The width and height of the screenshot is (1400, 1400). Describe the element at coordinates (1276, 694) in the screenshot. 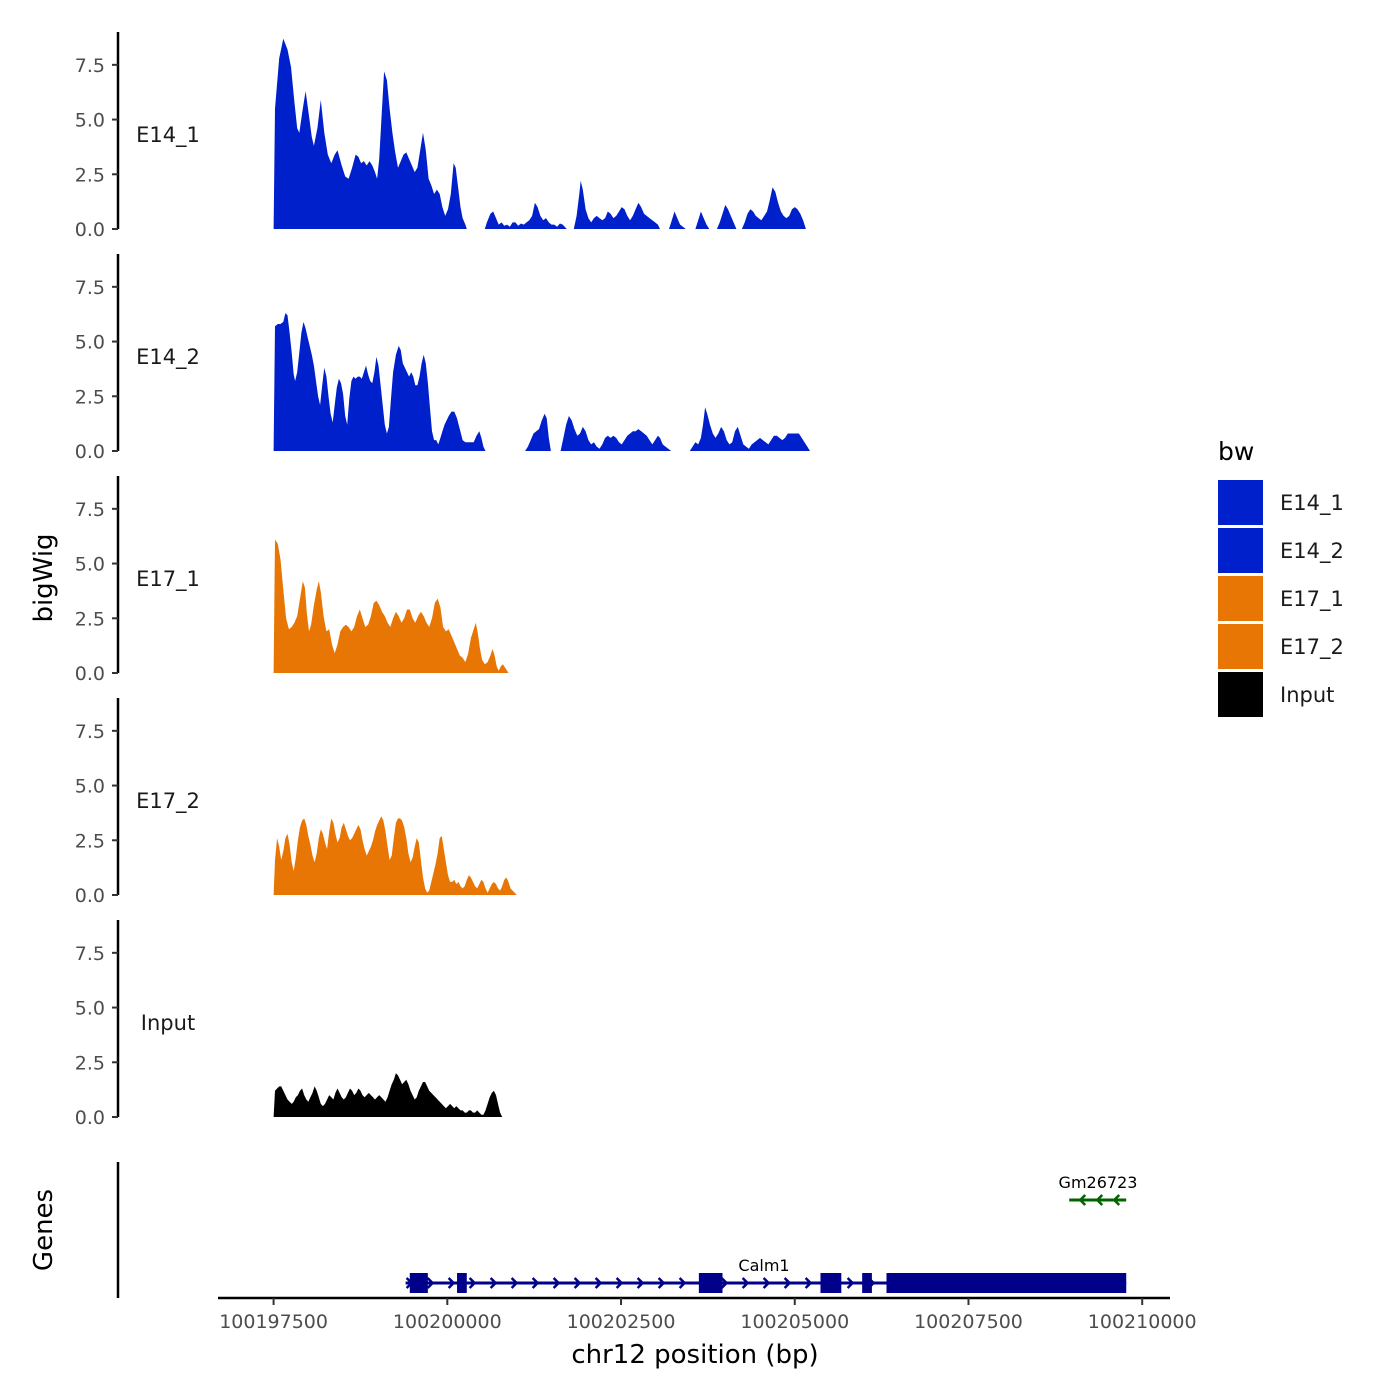

I see `legend-item-input: Input` at that location.